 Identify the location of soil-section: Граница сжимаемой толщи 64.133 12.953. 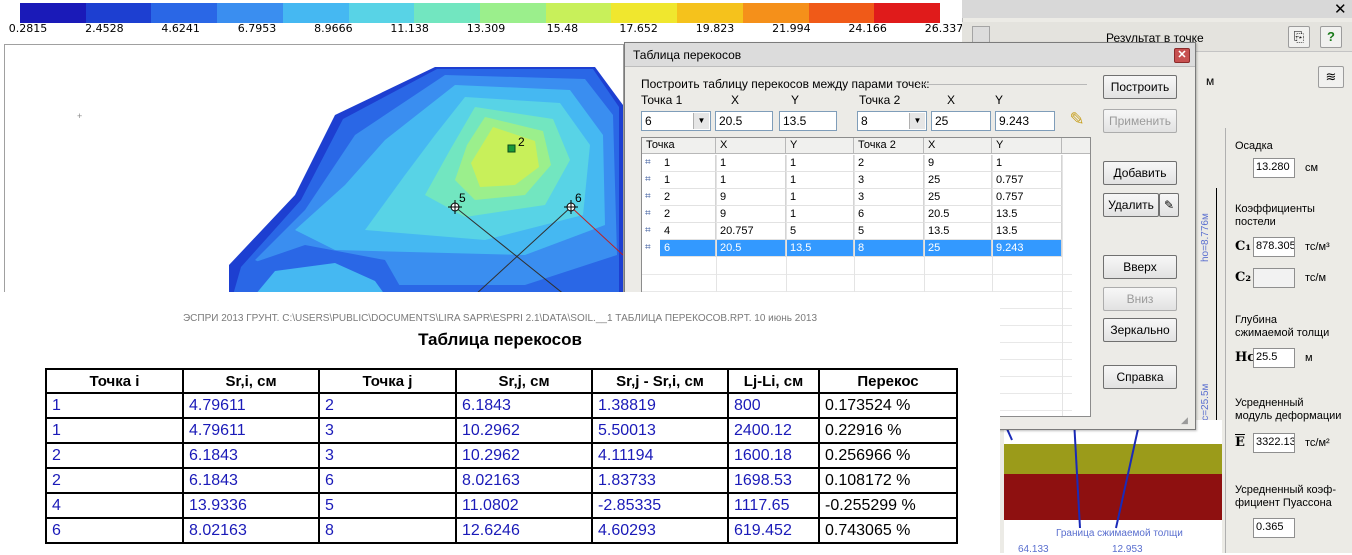
(1113, 487).